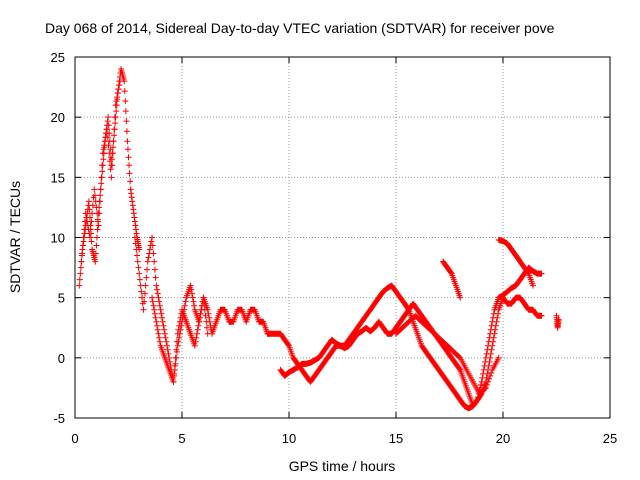 The image size is (640, 480). I want to click on x-axis-label: GPS time / hours, so click(342, 466).